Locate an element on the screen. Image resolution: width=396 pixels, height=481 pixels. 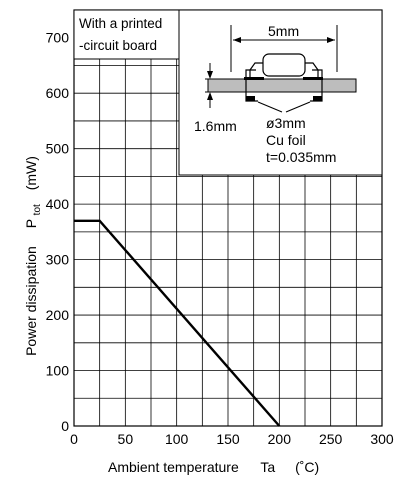
pad-width-arrow-left is located at coordinates (237, 40).